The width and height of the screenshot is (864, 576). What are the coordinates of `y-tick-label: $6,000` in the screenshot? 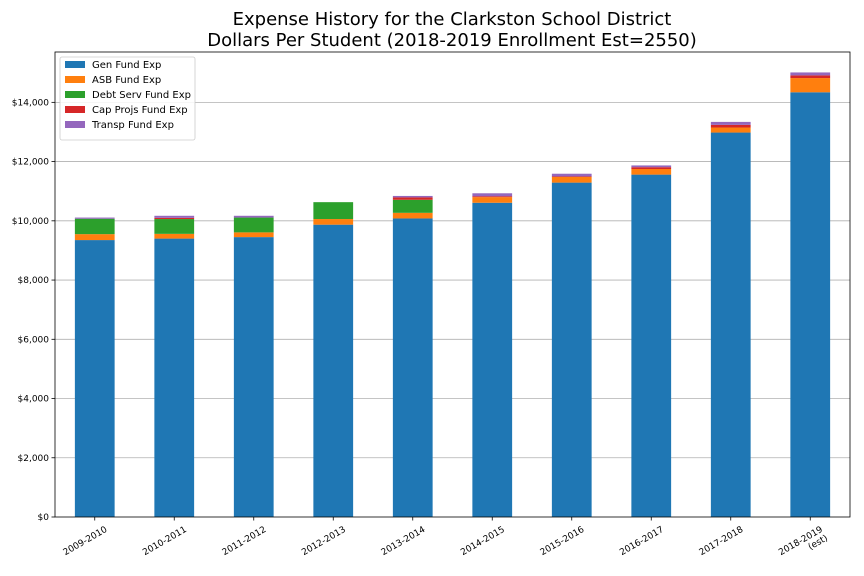 It's located at (34, 340).